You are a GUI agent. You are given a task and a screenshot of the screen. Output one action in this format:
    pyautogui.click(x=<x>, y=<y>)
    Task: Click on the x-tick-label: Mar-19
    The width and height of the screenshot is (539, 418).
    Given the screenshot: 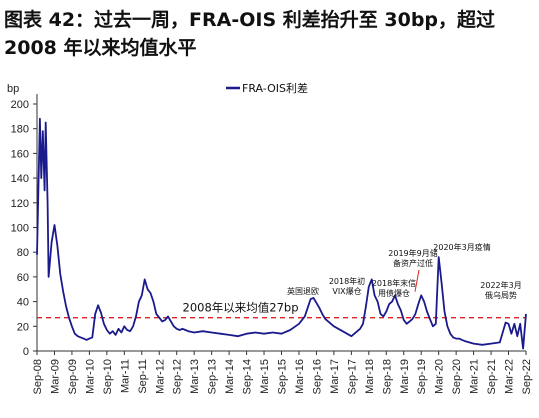 What is the action you would take?
    pyautogui.click(x=405, y=376)
    